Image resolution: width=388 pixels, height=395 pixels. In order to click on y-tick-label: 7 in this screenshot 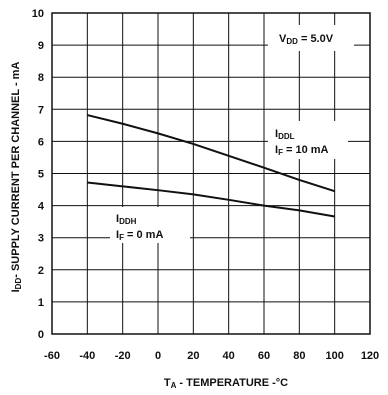, I will do `click(41, 110)`.